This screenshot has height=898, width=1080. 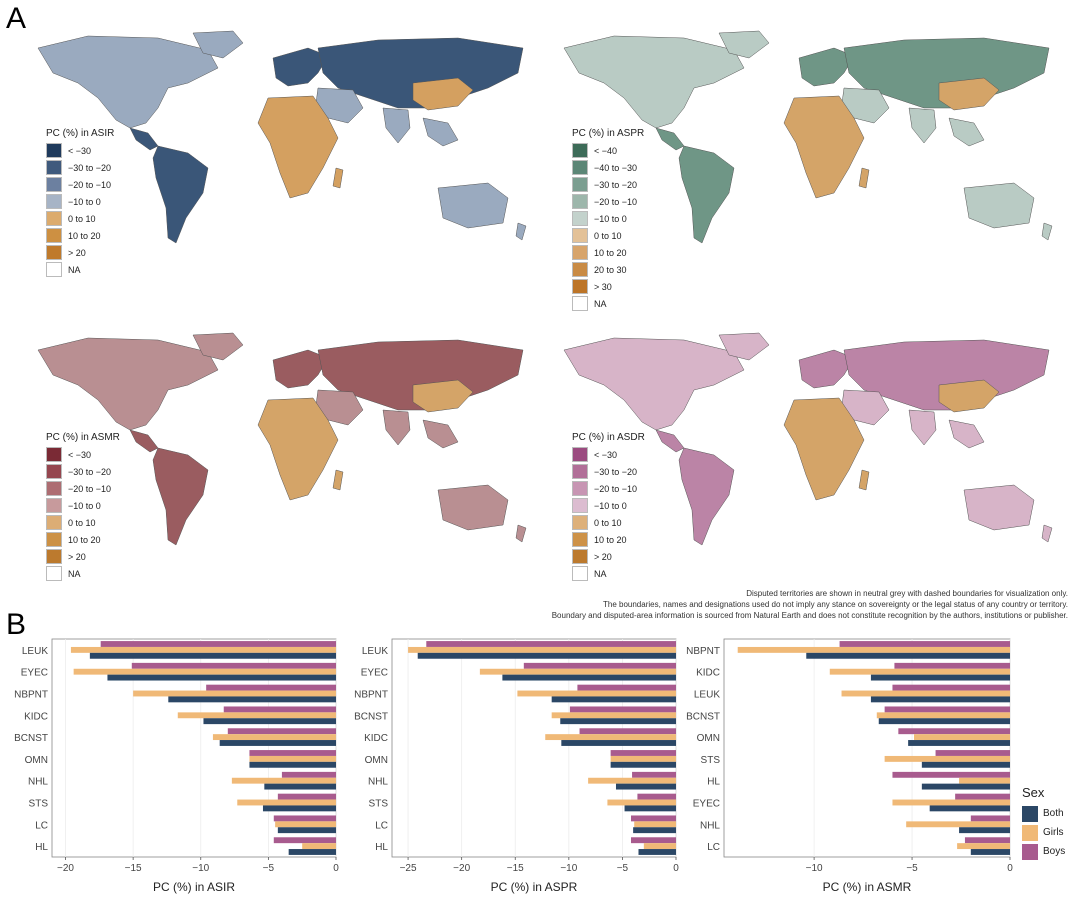 I want to click on map-region-china, so click(x=443, y=94).